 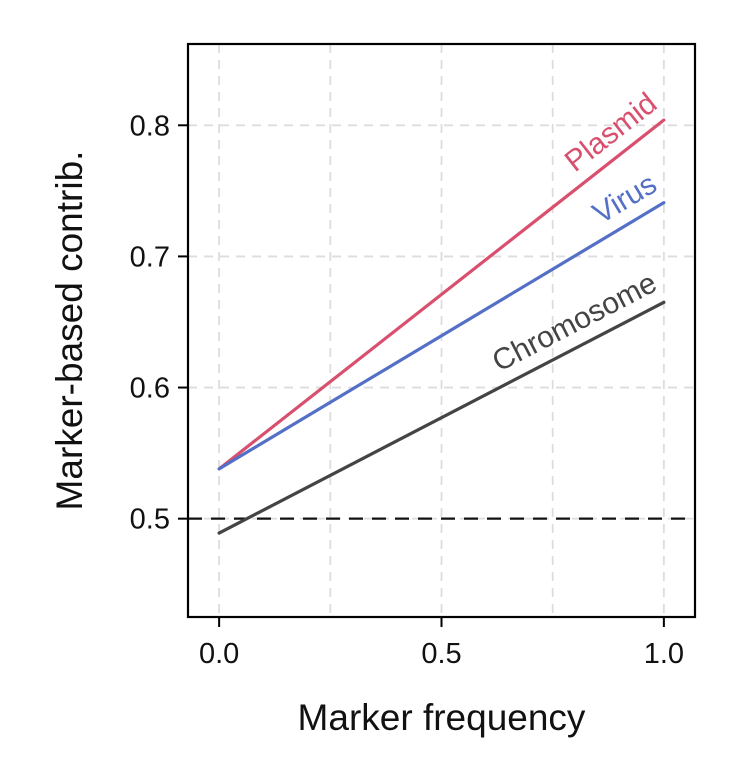 I want to click on x-axis-label: Marker frequency, so click(x=442, y=717).